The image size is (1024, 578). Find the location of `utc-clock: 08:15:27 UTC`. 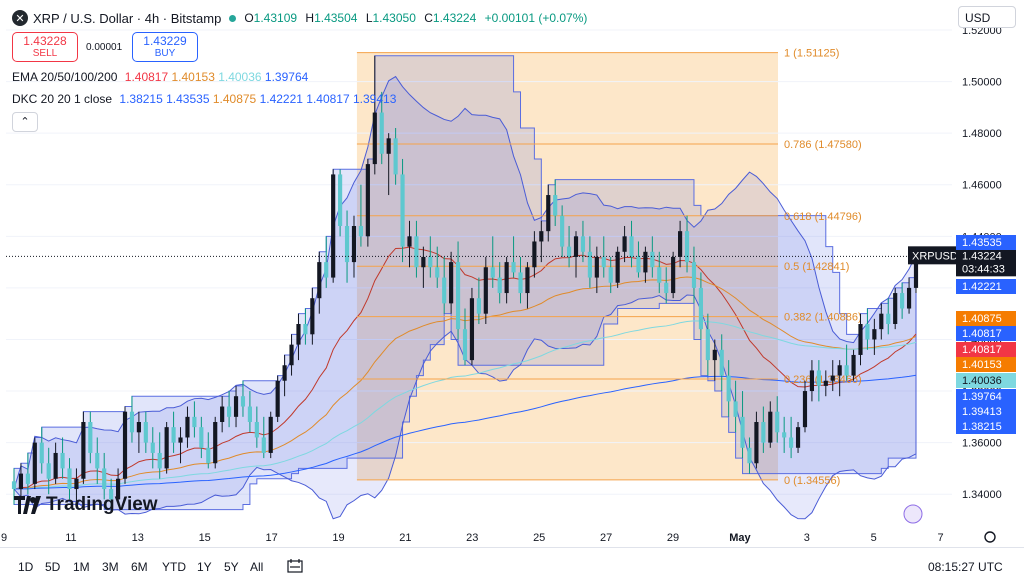

utc-clock: 08:15:27 UTC is located at coordinates (965, 567).